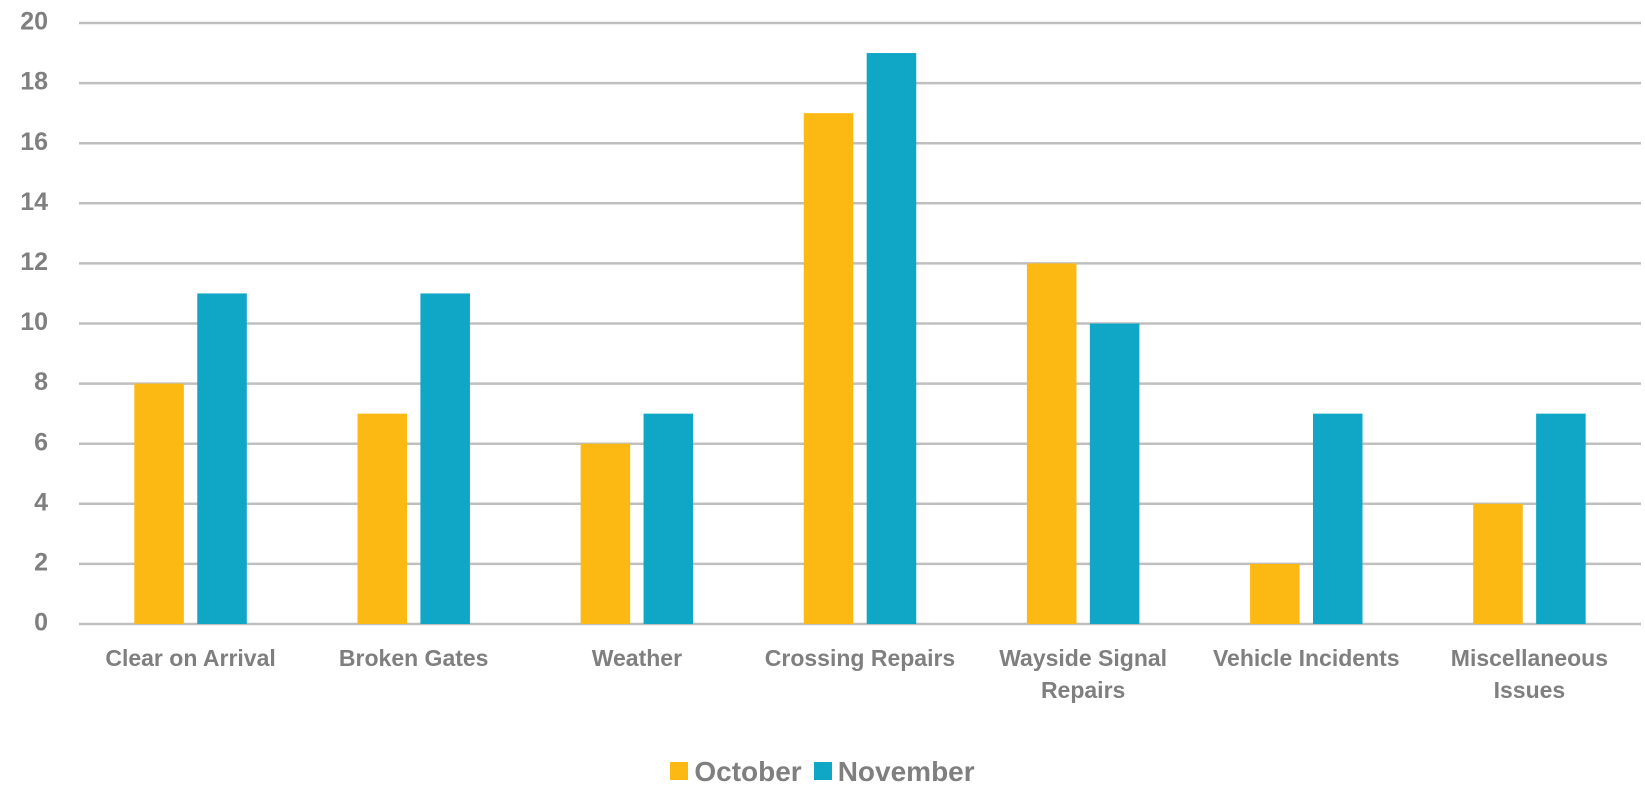 The image size is (1645, 791). What do you see at coordinates (413, 658) in the screenshot?
I see `x-tick-label: Broken Gates` at bounding box center [413, 658].